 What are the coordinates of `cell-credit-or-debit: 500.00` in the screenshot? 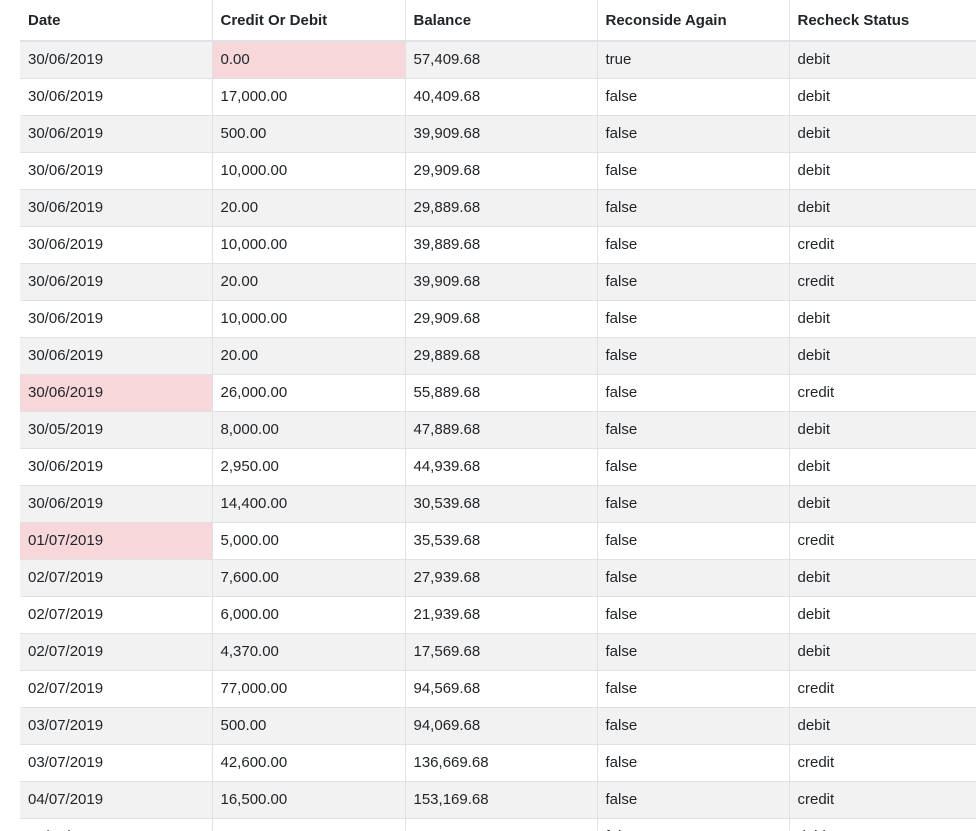 It's located at (309, 726).